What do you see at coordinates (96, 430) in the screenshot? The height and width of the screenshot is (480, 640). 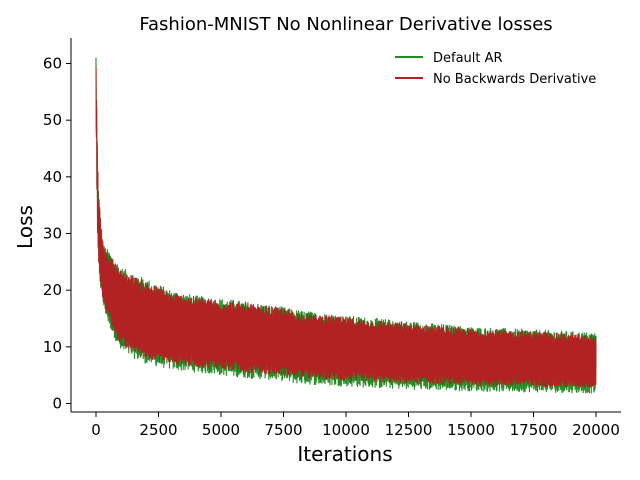 I see `x-tick-label: 0` at bounding box center [96, 430].